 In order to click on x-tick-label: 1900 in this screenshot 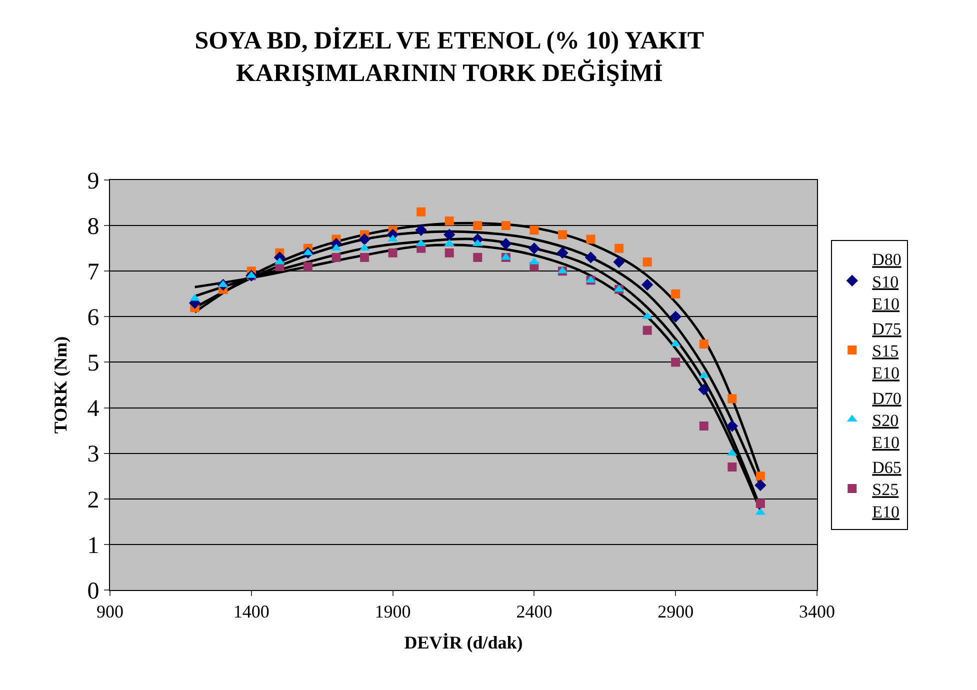, I will do `click(392, 612)`.